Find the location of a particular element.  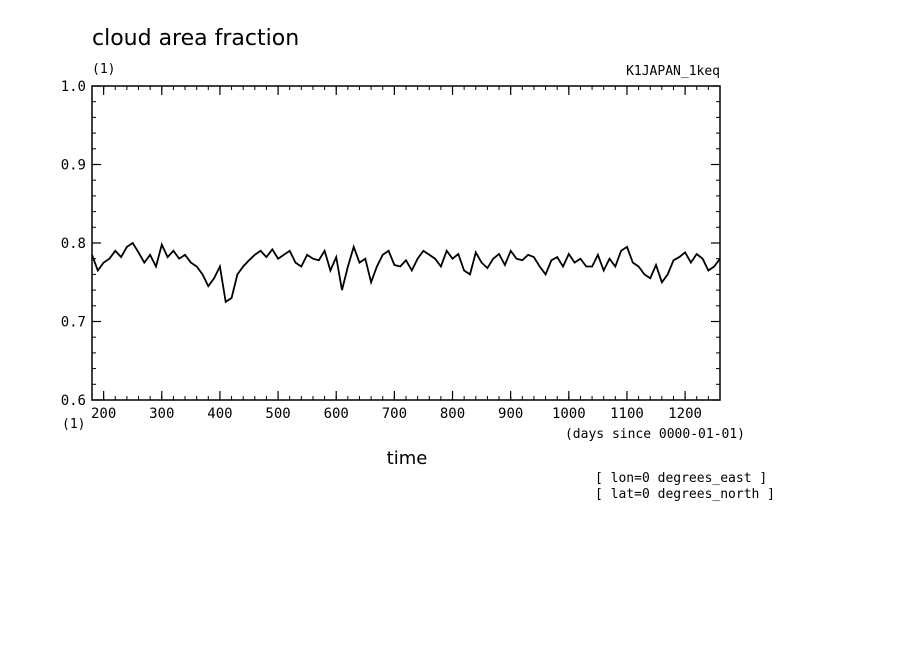

x-tick-label: 200 is located at coordinates (103, 414).